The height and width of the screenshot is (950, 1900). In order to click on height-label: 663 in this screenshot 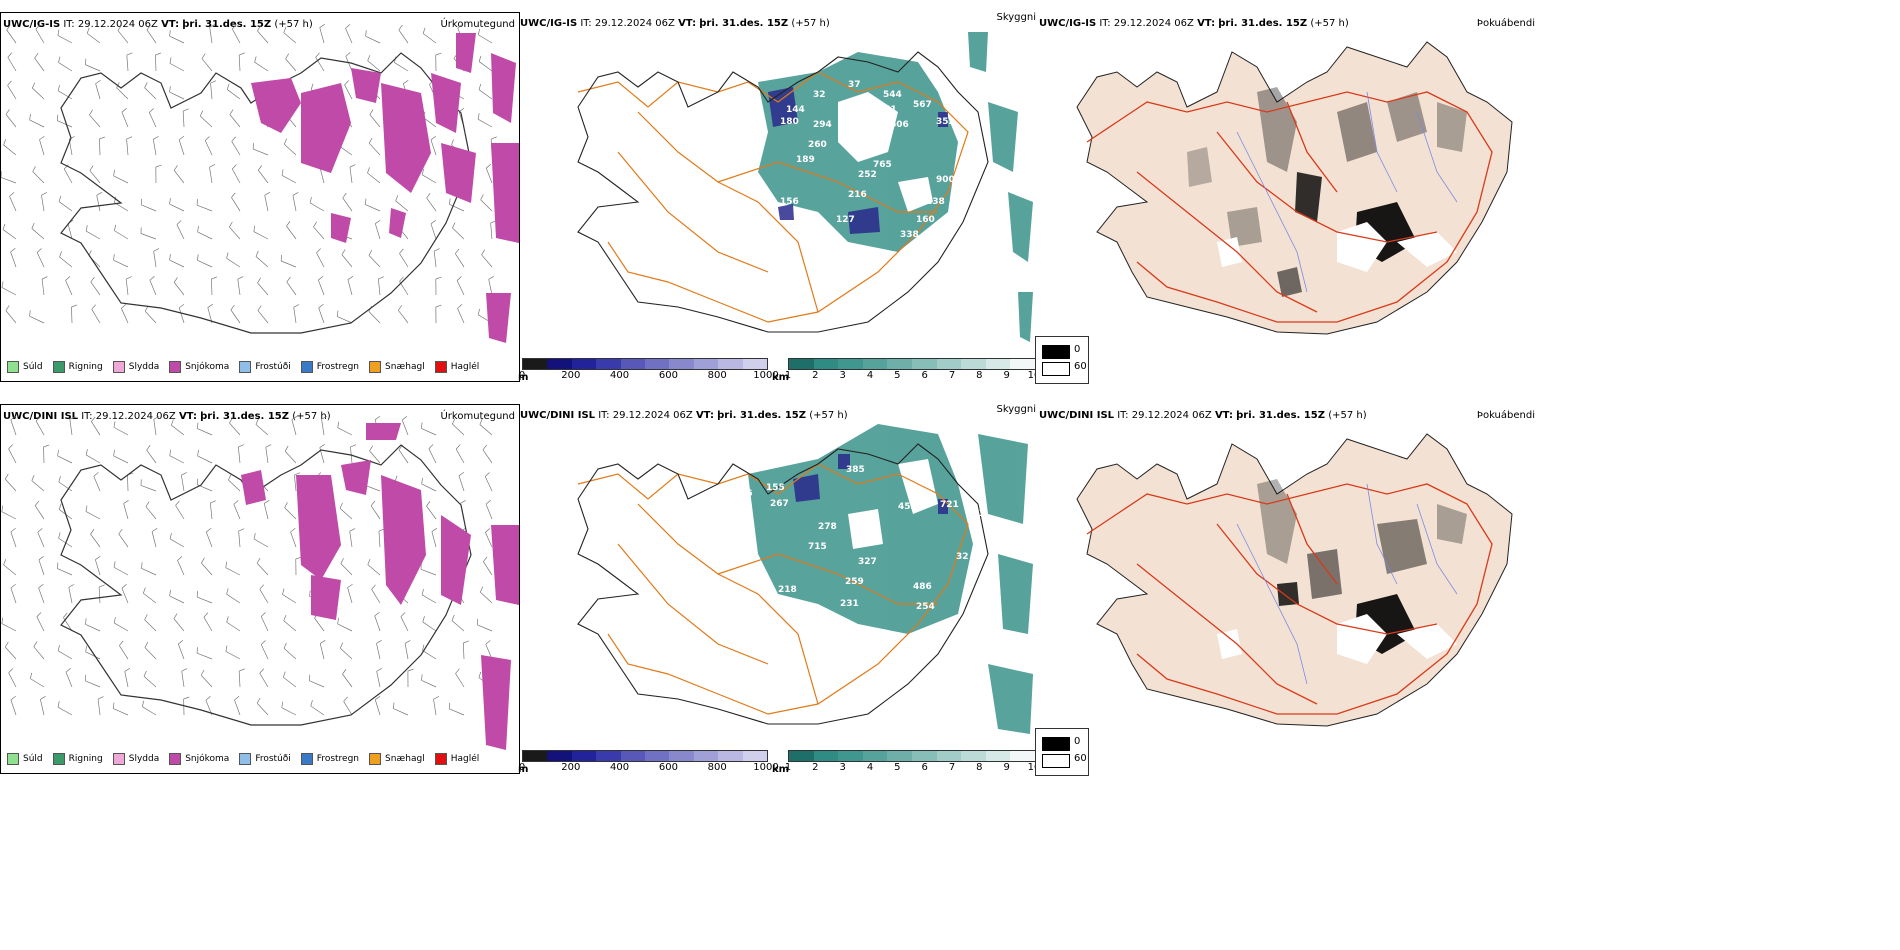, I will do `click(973, 155)`.